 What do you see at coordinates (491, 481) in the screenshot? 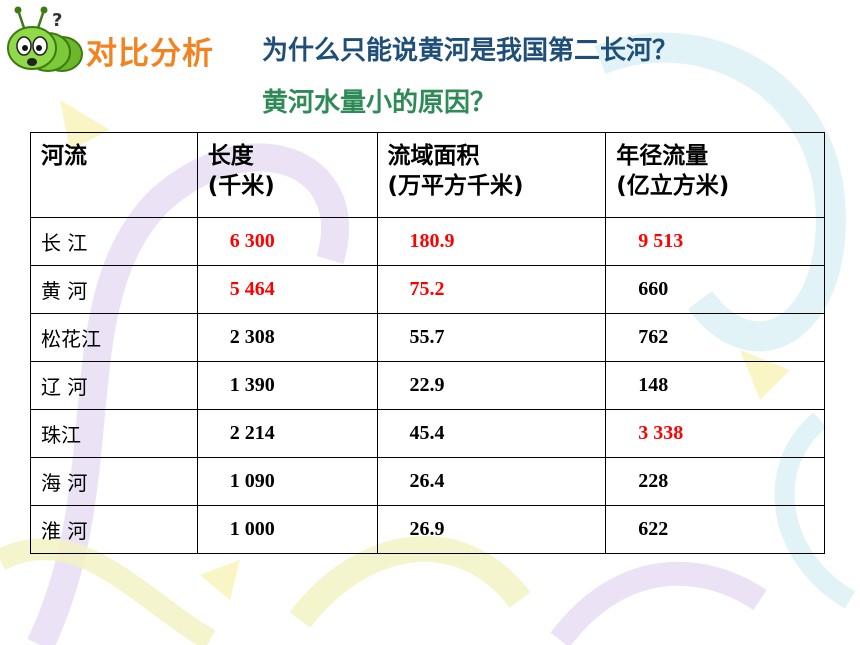
I see `river-area: 26.4` at bounding box center [491, 481].